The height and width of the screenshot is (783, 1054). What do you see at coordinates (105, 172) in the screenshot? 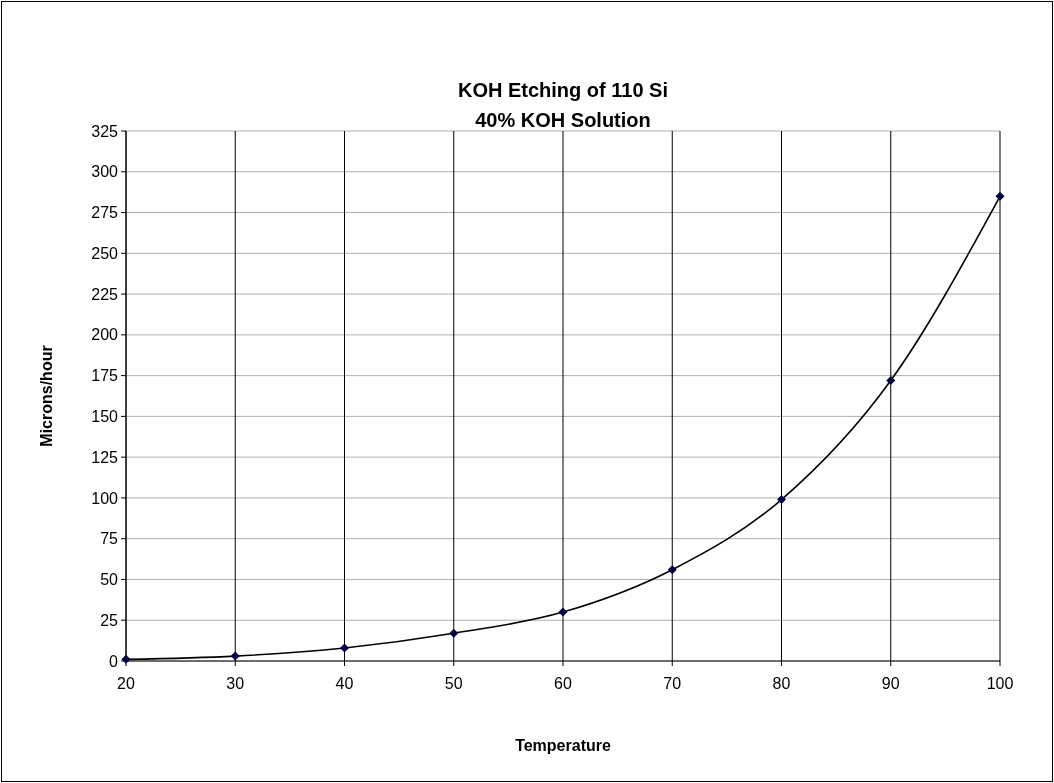
I see `y-tick-label: 300` at bounding box center [105, 172].